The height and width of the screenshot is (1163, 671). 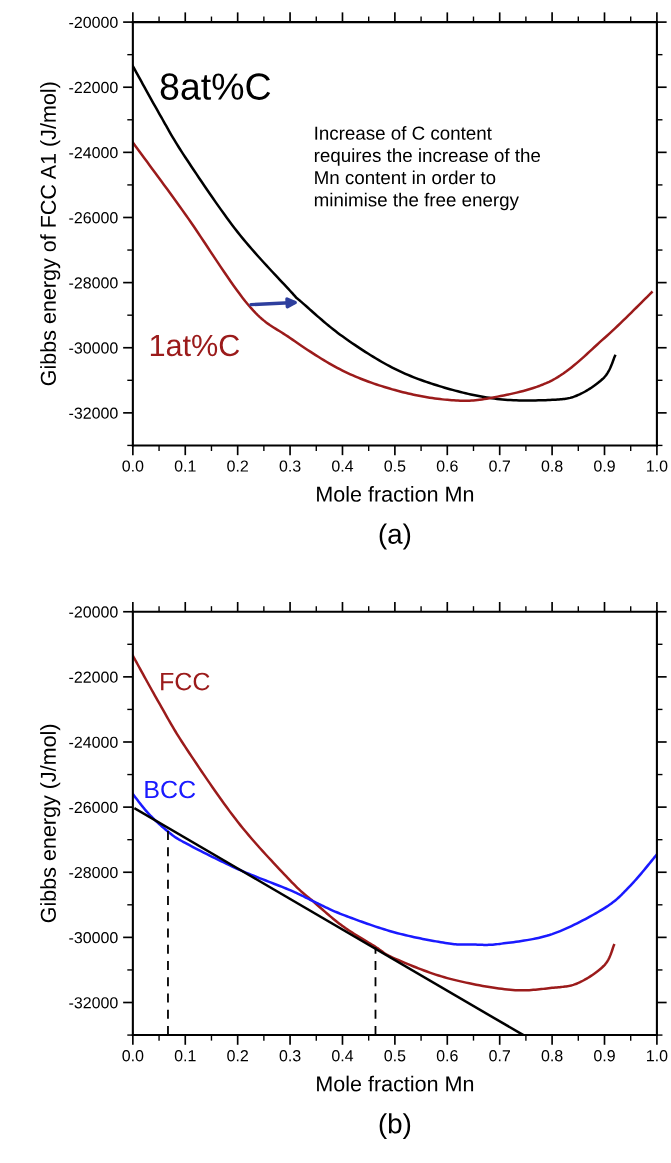 I want to click on series-label: FCC, so click(x=185, y=681).